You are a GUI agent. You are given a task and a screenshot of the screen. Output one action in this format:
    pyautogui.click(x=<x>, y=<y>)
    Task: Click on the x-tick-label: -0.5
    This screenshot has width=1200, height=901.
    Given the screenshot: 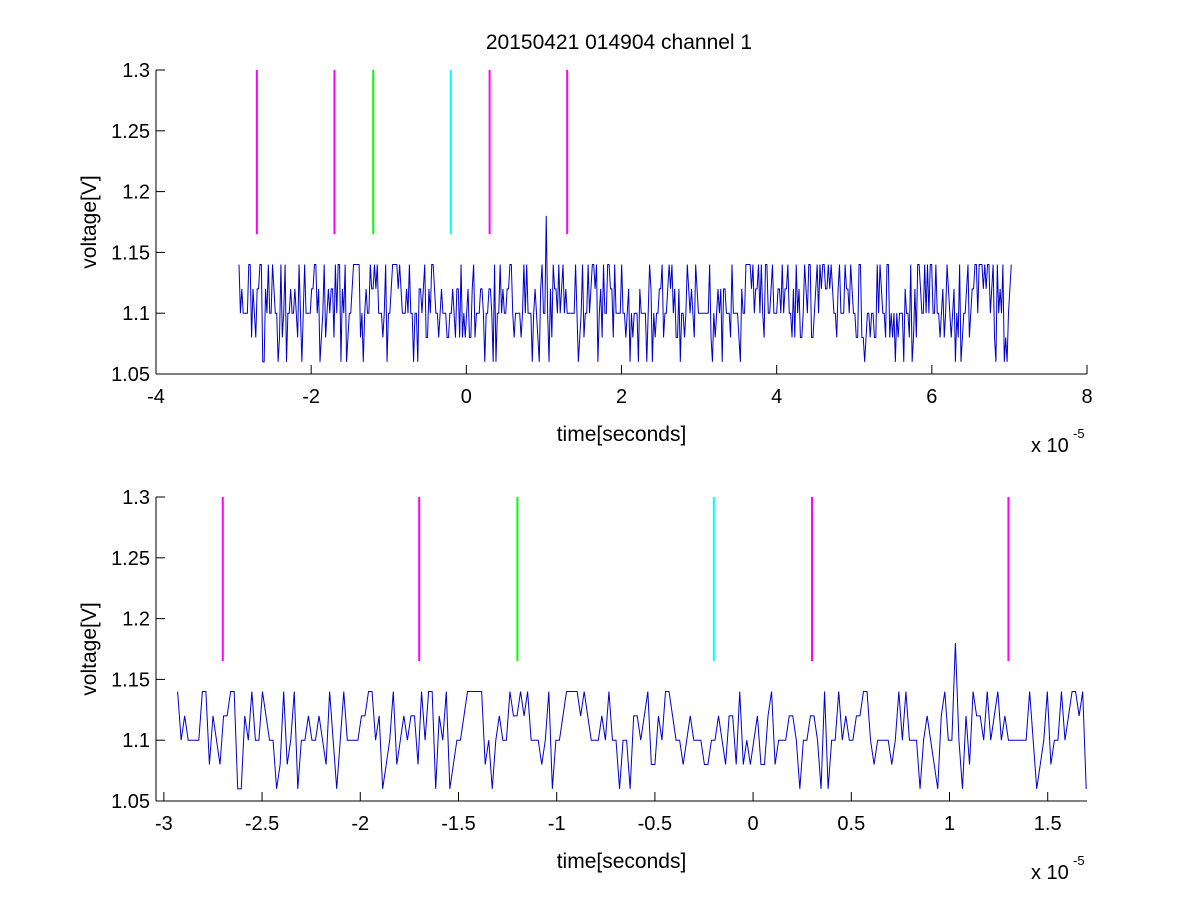 What is the action you would take?
    pyautogui.click(x=655, y=824)
    